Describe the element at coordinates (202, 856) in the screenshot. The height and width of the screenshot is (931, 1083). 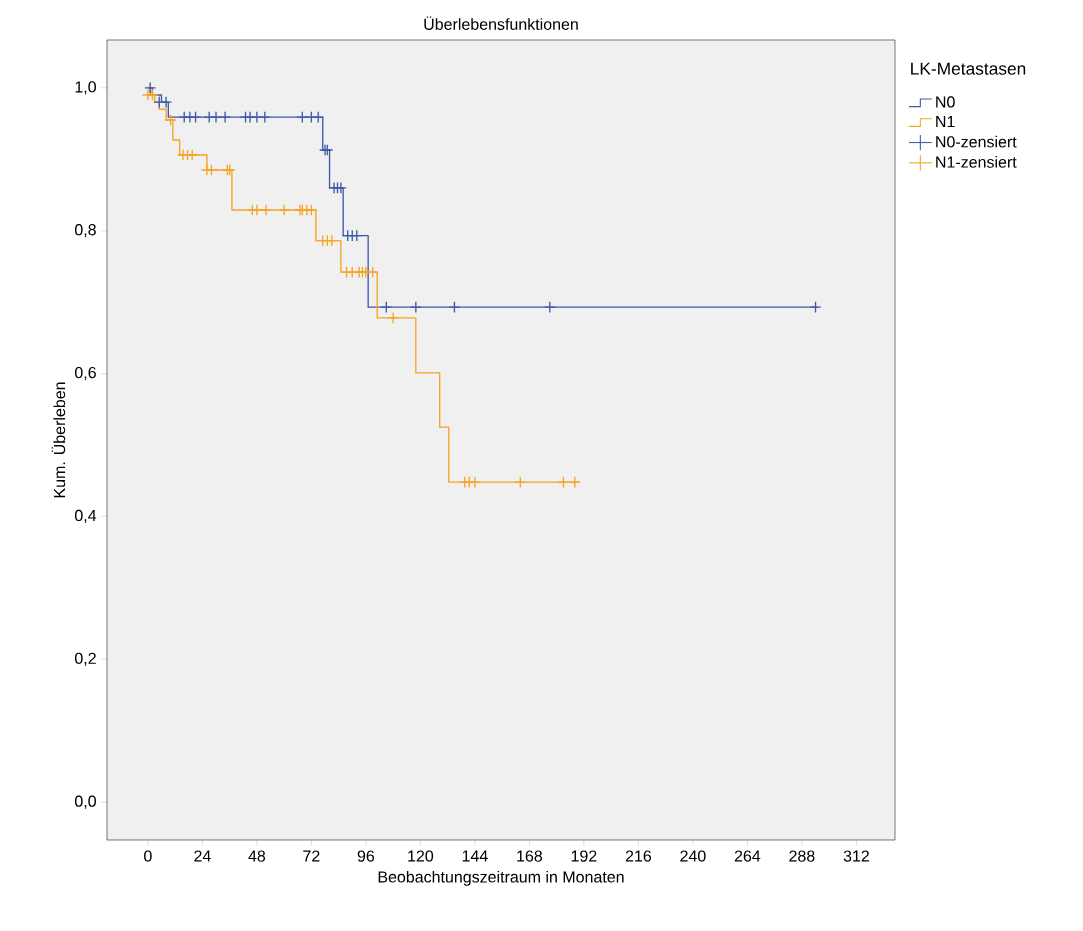
I see `x-tick-label: 24` at that location.